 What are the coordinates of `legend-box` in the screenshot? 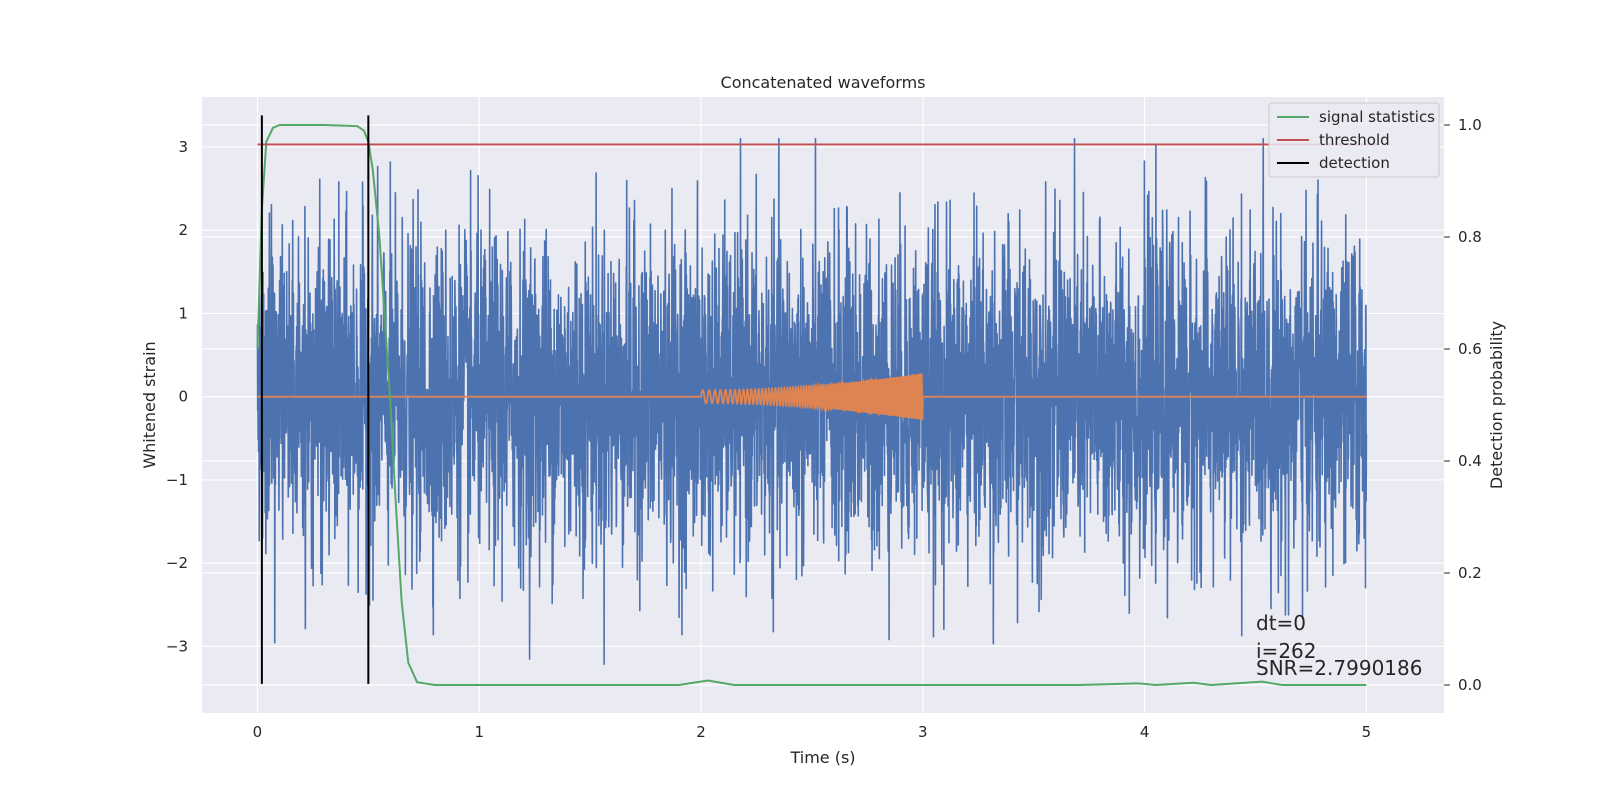 It's located at (1354, 140).